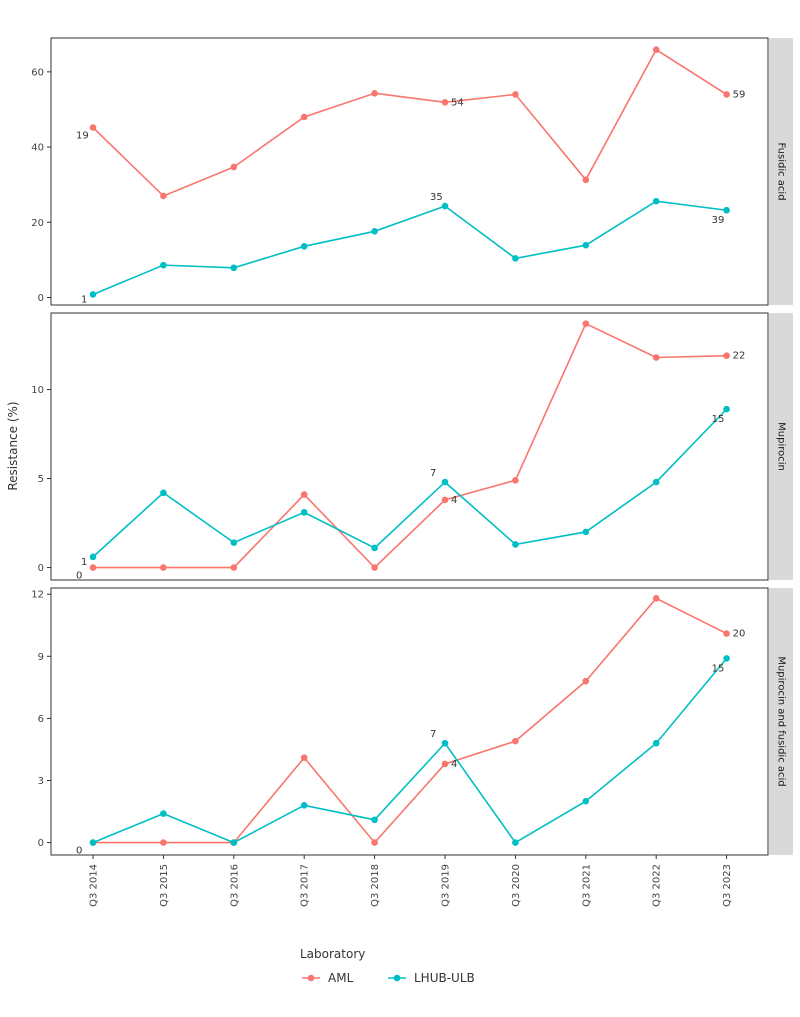 The image size is (800, 1017). What do you see at coordinates (234, 885) in the screenshot?
I see `x-tick-label: Q3 2016` at bounding box center [234, 885].